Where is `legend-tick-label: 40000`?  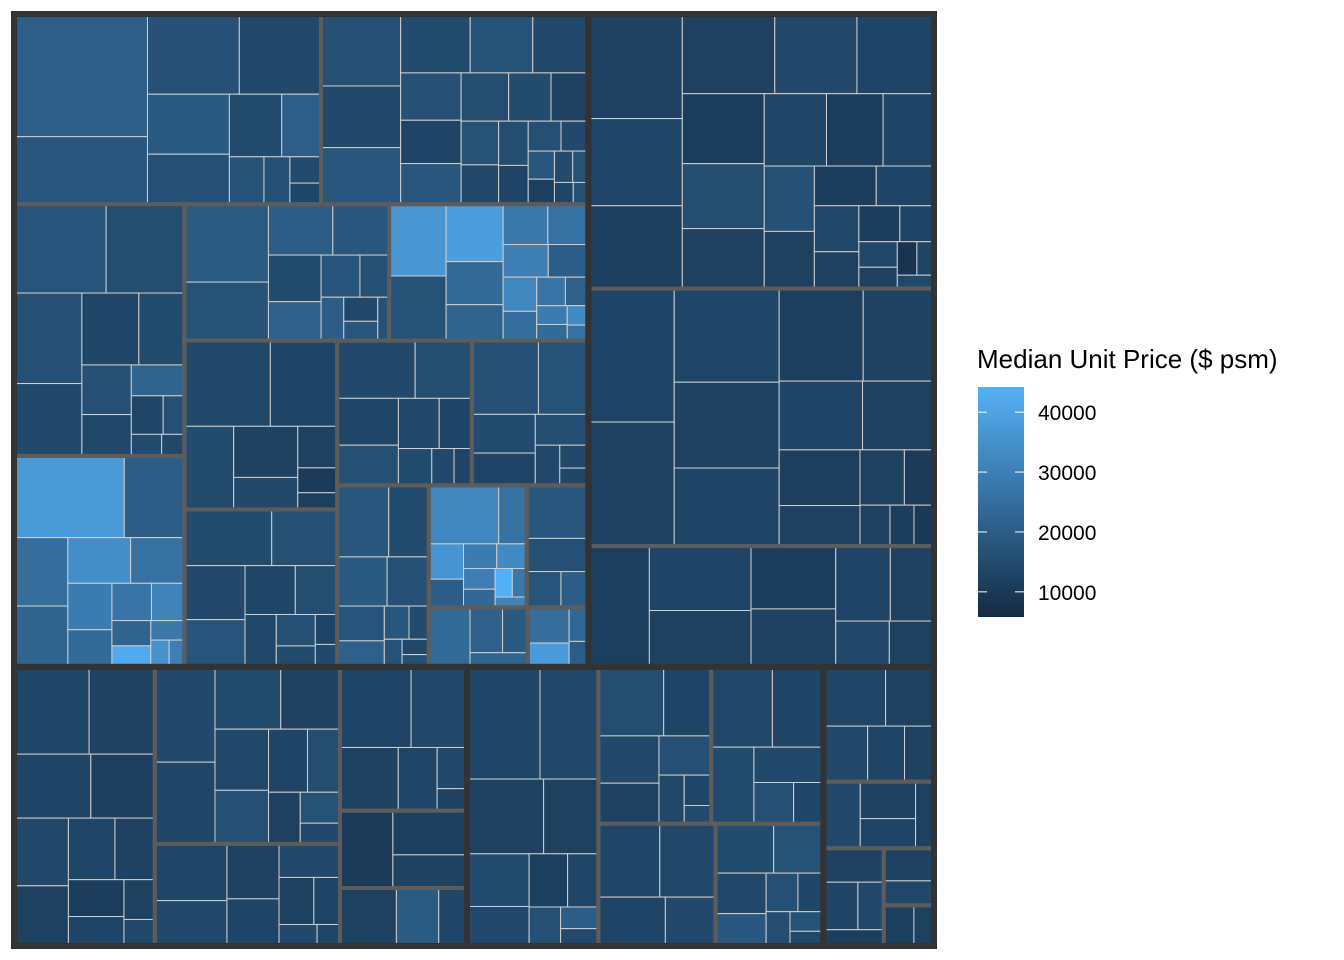
legend-tick-label: 40000 is located at coordinates (1067, 413).